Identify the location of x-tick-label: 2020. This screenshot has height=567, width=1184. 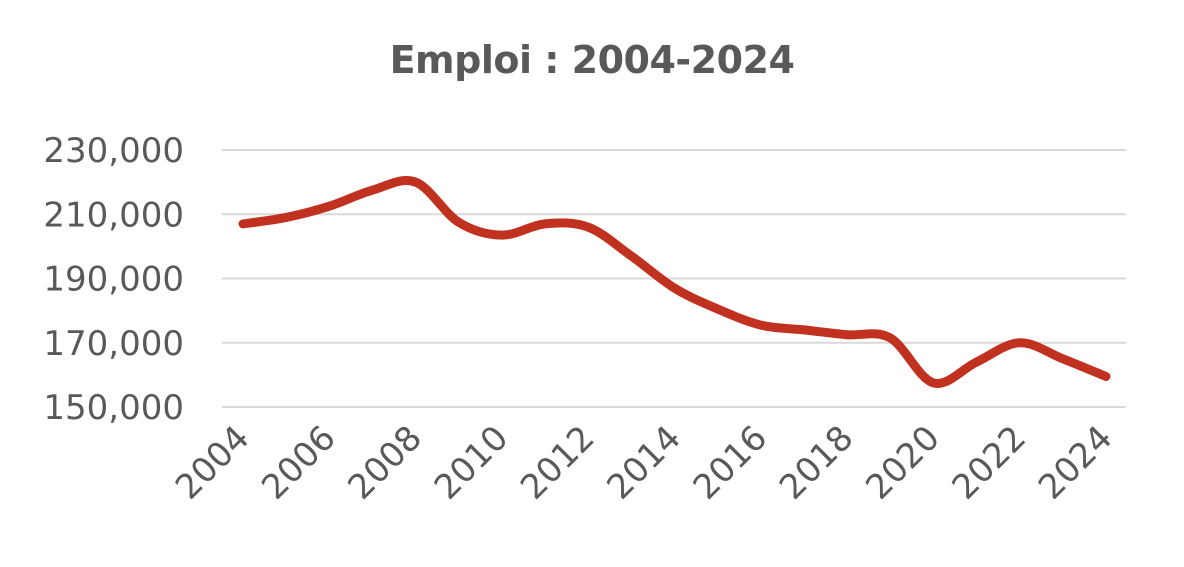
(902, 462).